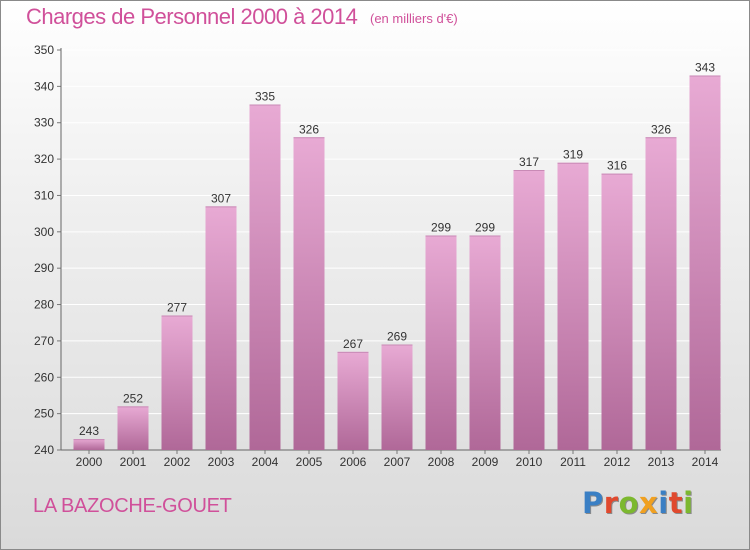 This screenshot has height=550, width=750. I want to click on chart-title: Charges de Personnel 2000 à 2014, so click(192, 16).